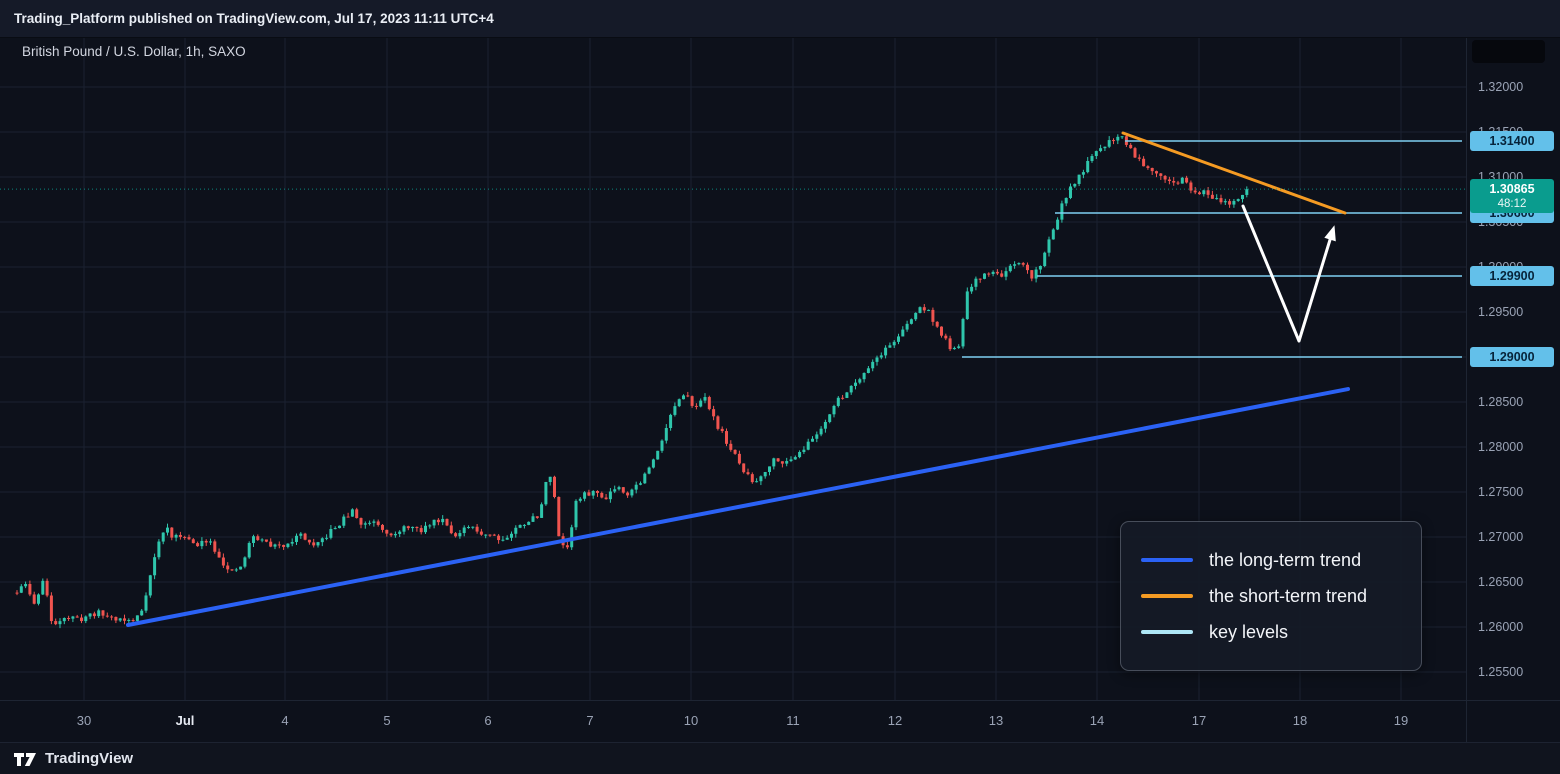  Describe the element at coordinates (1501, 537) in the screenshot. I see `price-tick: 1.27000` at that location.